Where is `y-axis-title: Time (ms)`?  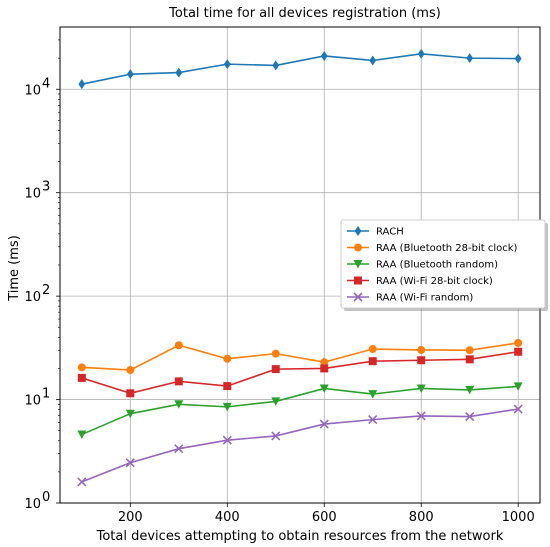 y-axis-title: Time (ms) is located at coordinates (14, 268).